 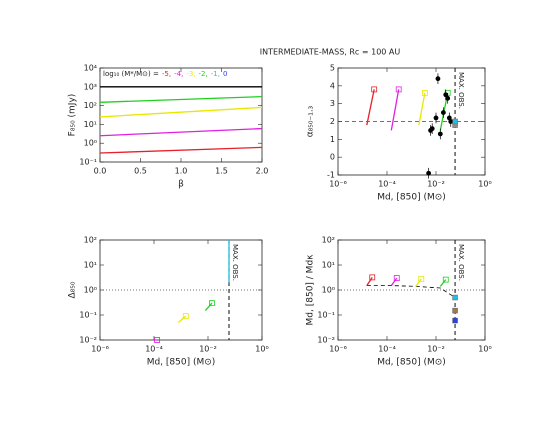 What do you see at coordinates (332, 85) in the screenshot?
I see `y-tick-label: 4` at bounding box center [332, 85].